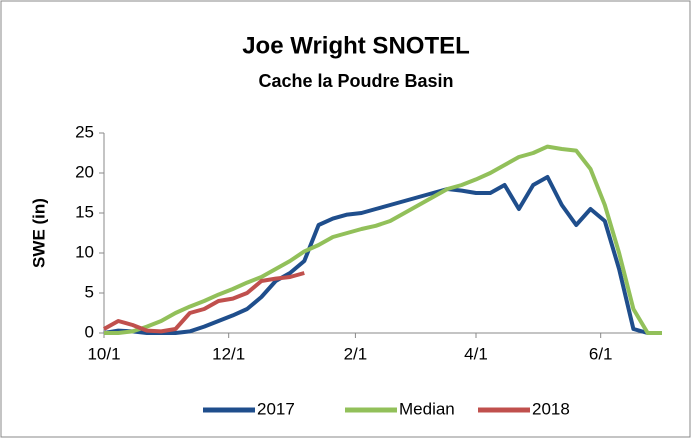 The image size is (692, 445). Describe the element at coordinates (84, 211) in the screenshot. I see `y-tick-label: 15` at that location.